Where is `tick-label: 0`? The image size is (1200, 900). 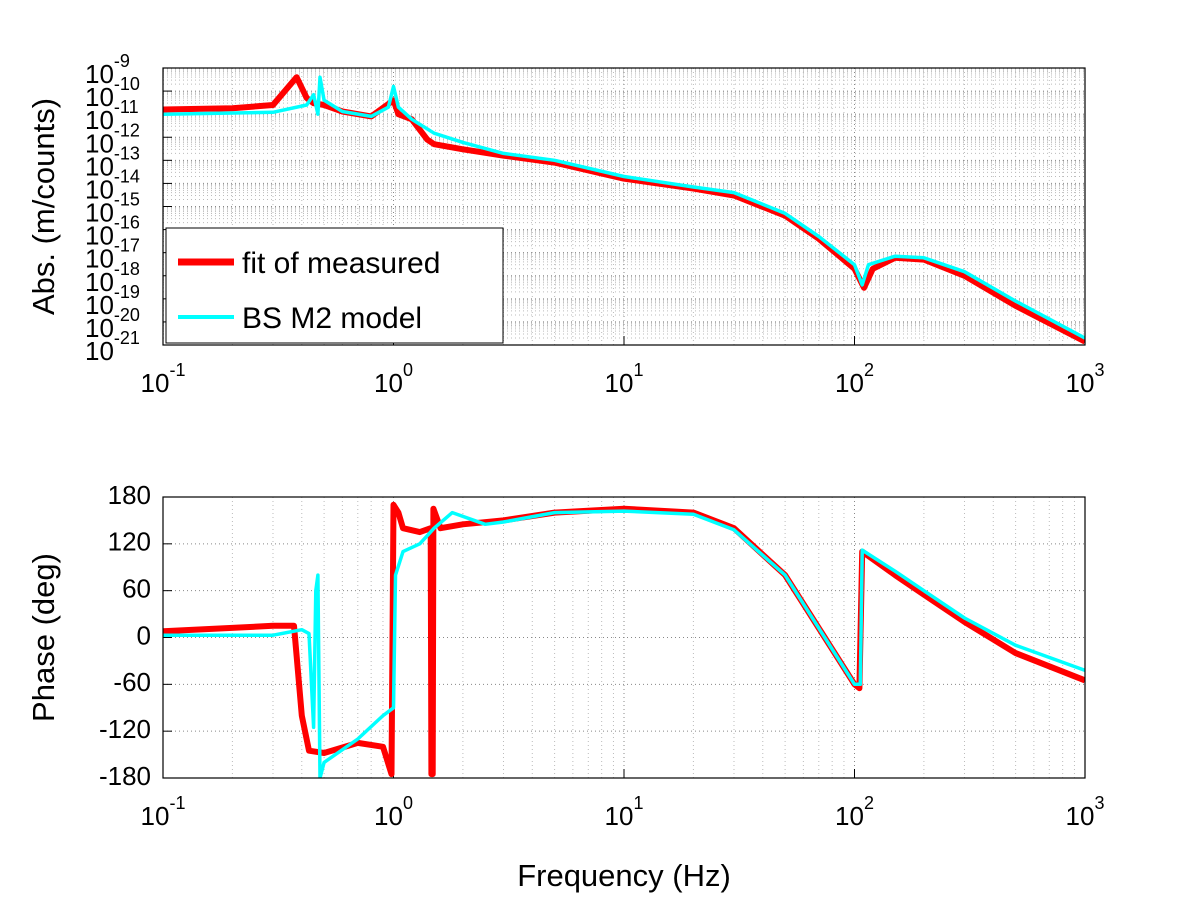 tick-label: 0 is located at coordinates (144, 635).